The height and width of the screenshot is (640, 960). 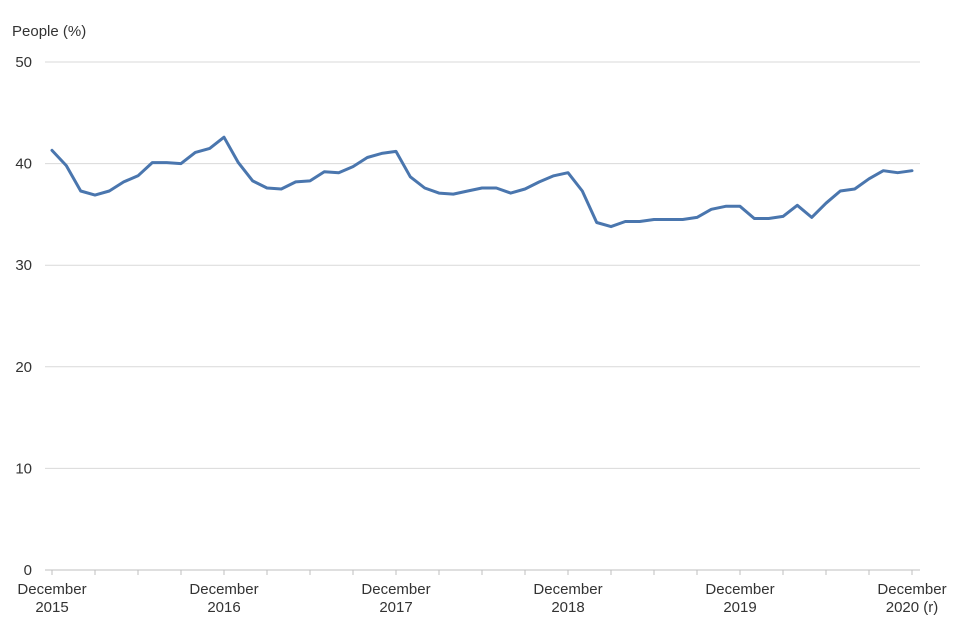 I want to click on y-tick-label: 0, so click(x=28, y=570).